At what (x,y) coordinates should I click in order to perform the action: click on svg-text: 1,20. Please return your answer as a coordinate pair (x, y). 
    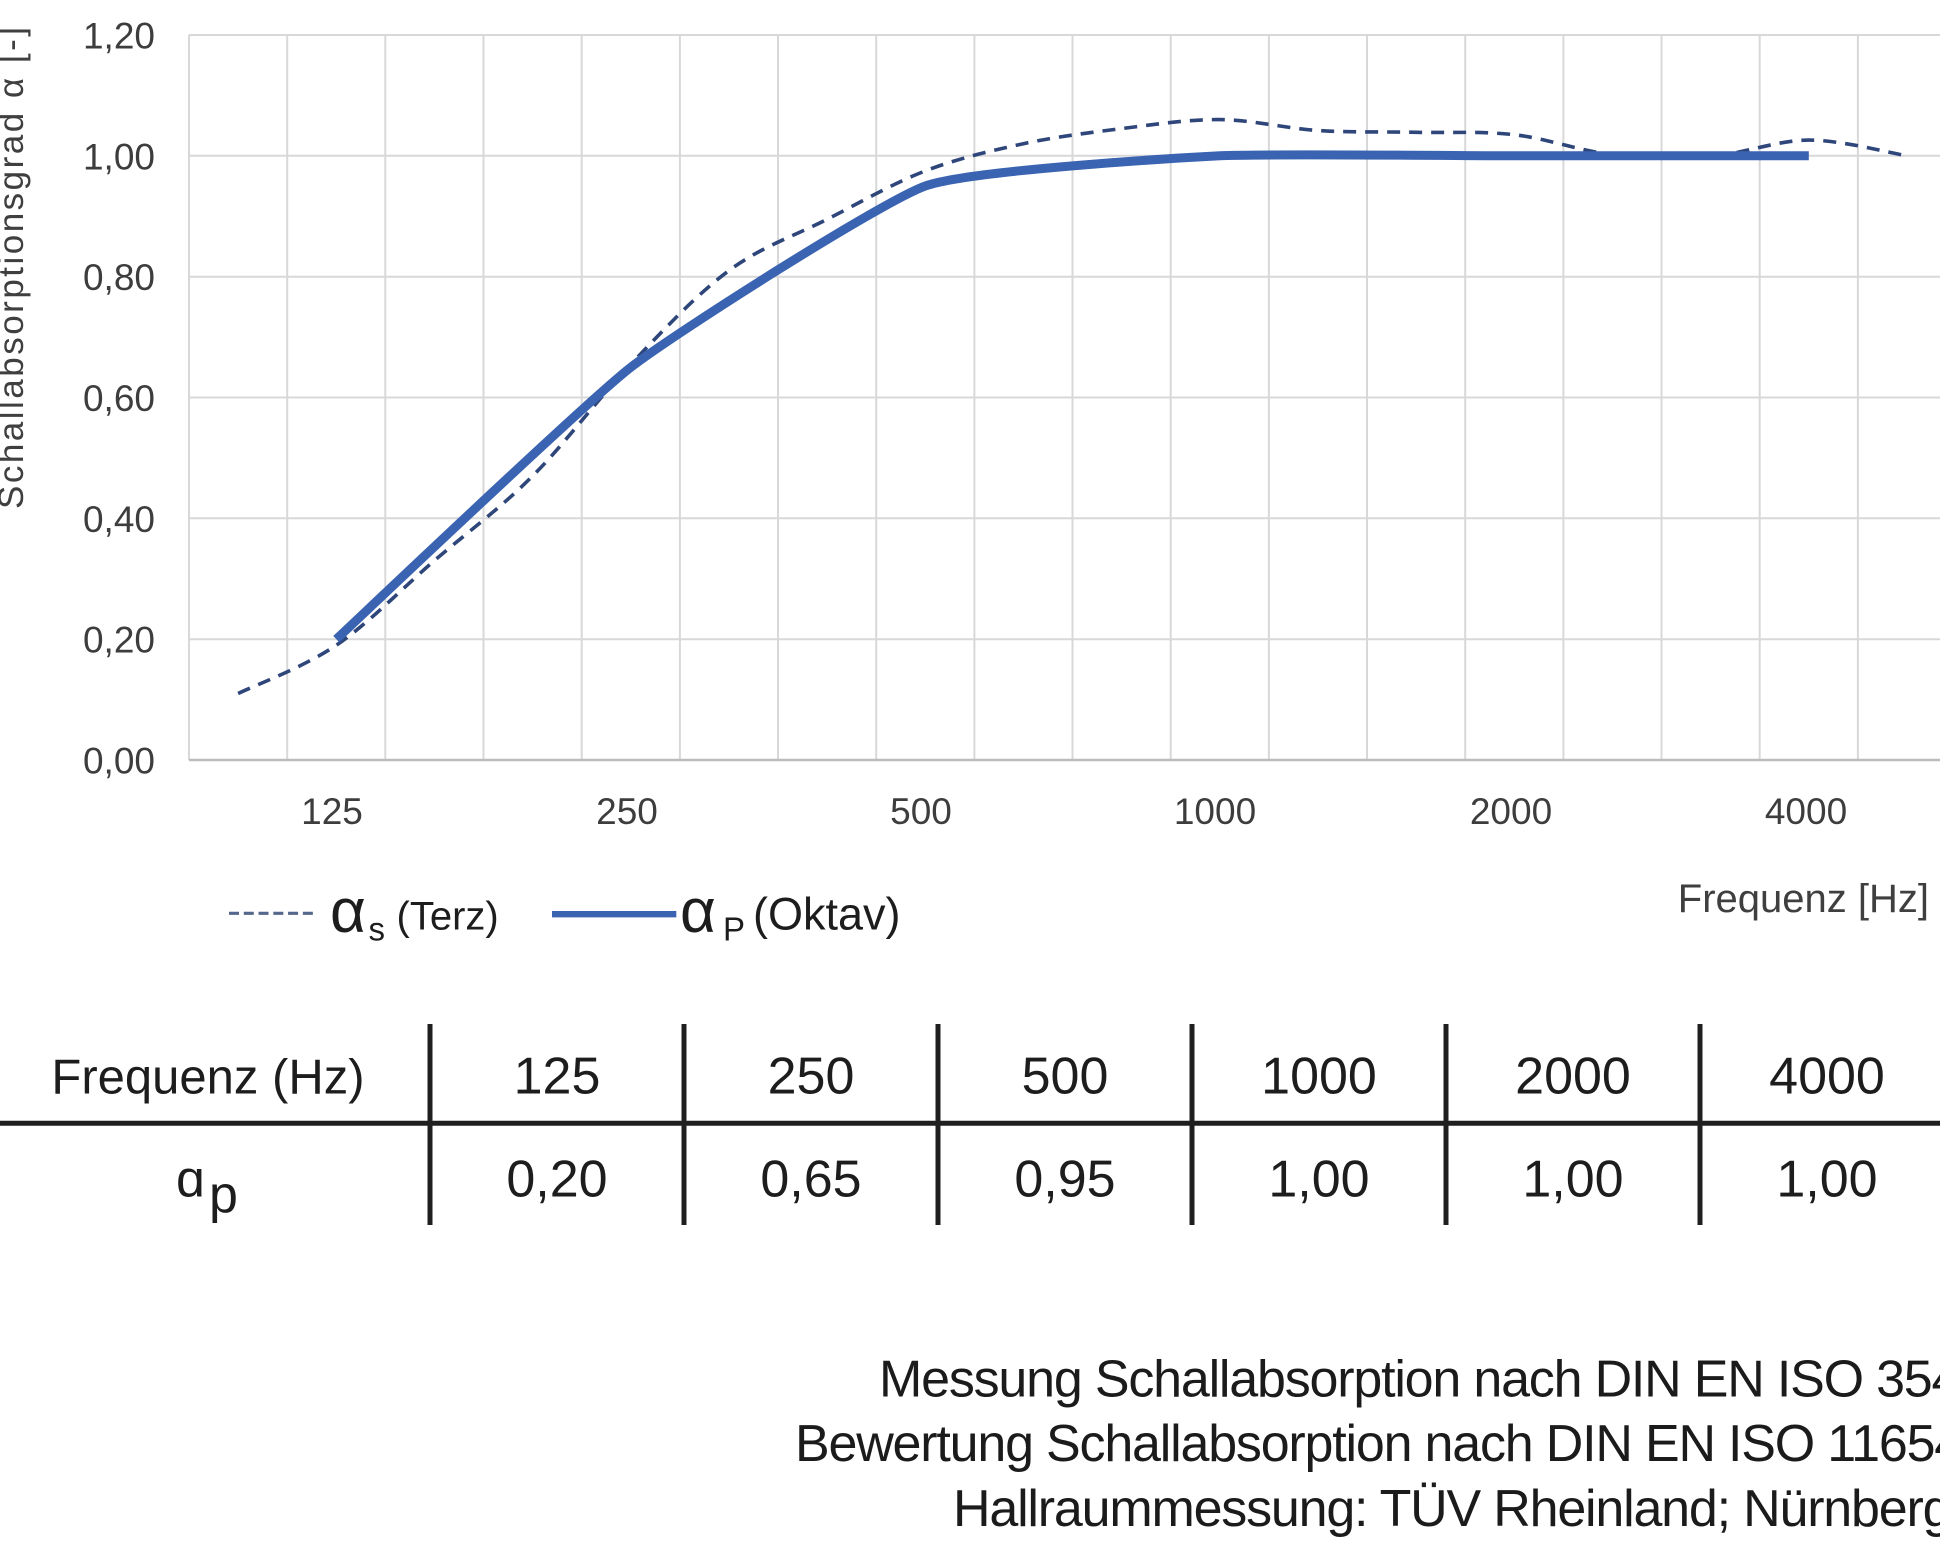
    Looking at the image, I should click on (119, 36).